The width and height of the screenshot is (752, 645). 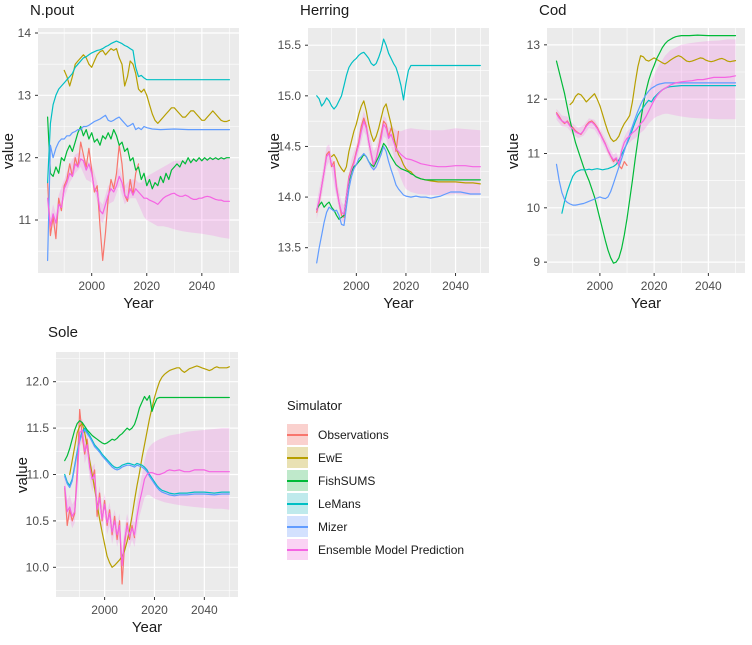 I want to click on plot-area: 2000 2020 2040 11 12 13 14, so click(x=128, y=159).